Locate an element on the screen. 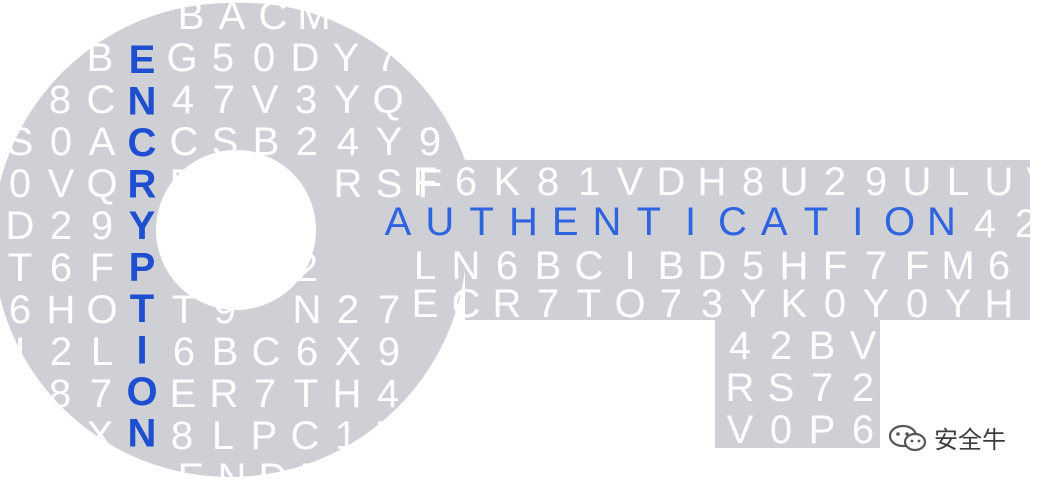 This screenshot has width=1043, height=480. grid-letter: Q is located at coordinates (101, 184).